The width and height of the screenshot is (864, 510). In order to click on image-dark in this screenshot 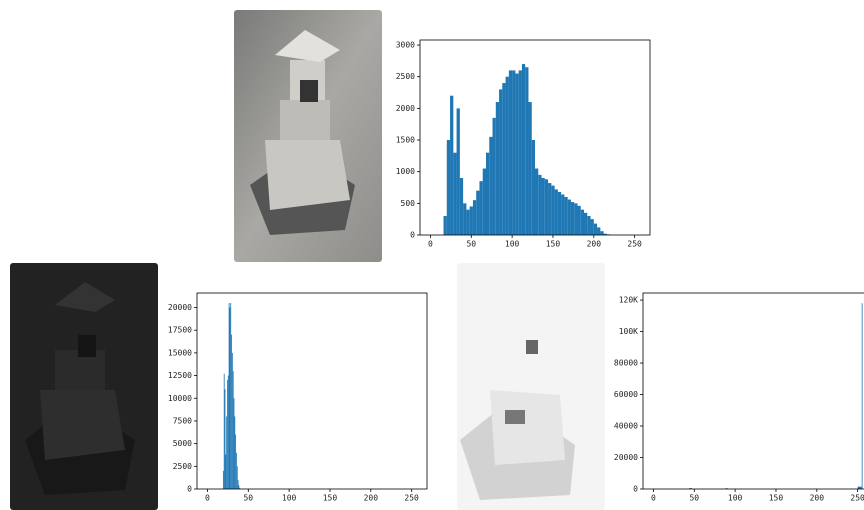, I will do `click(84, 386)`.